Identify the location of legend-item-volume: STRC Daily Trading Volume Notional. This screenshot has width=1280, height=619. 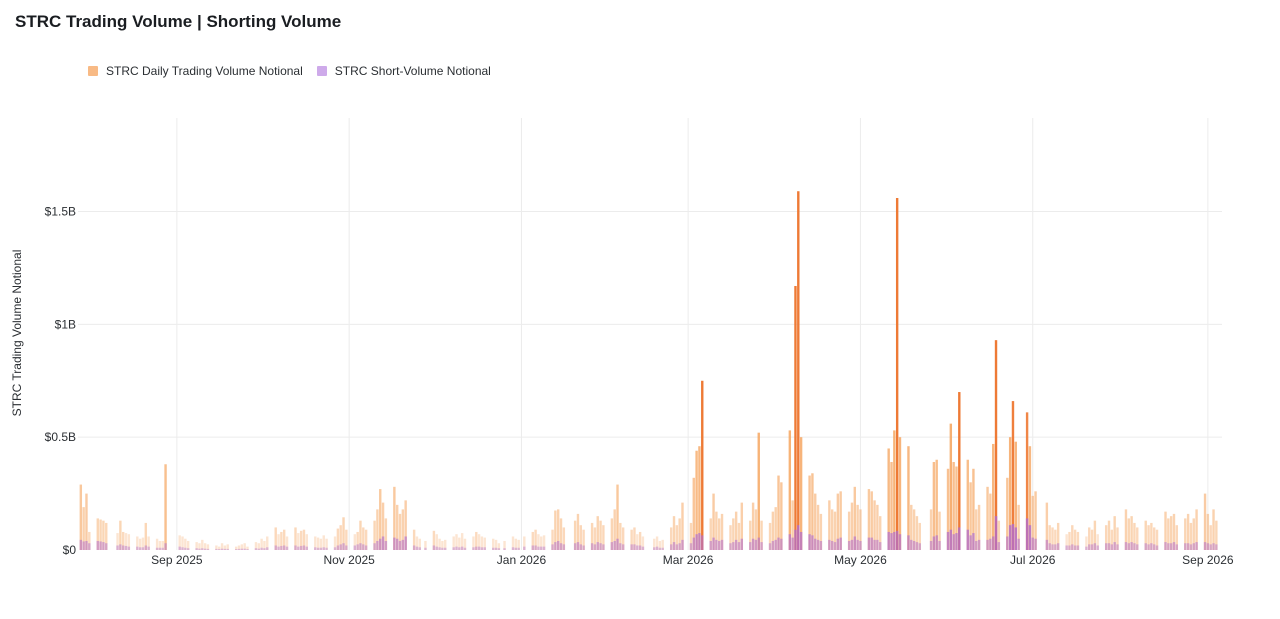
(195, 71).